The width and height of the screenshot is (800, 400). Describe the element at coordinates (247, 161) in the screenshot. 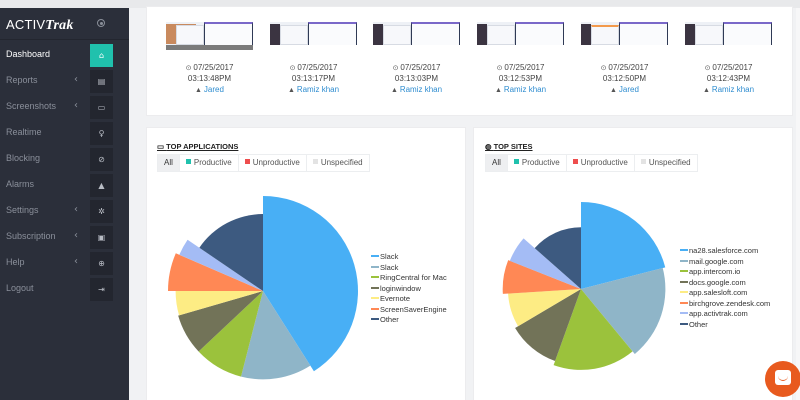

I see `unproductive-swatch` at that location.